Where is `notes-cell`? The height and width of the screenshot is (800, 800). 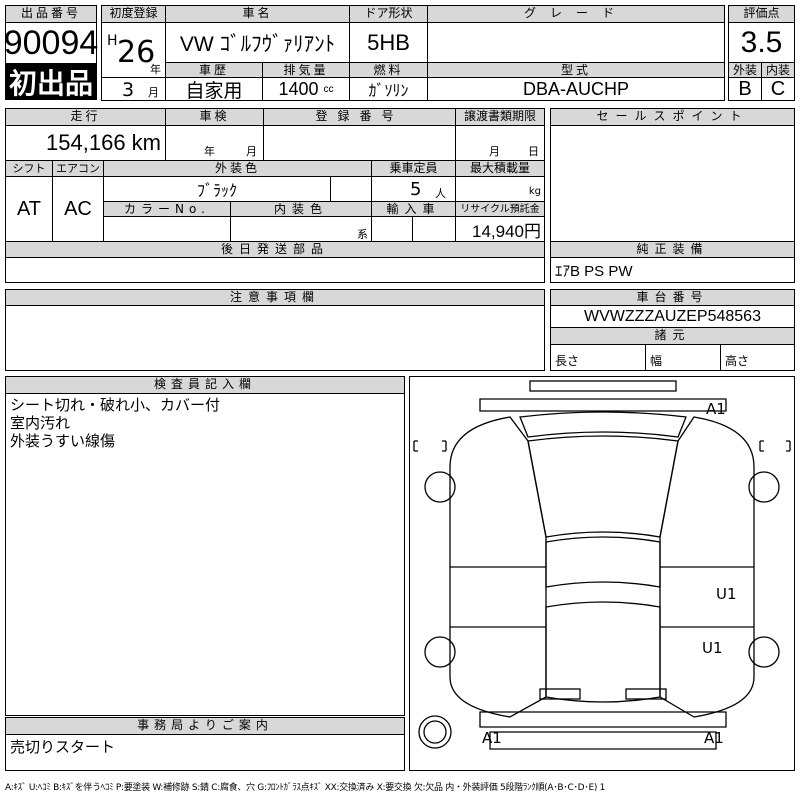
notes-cell is located at coordinates (275, 338).